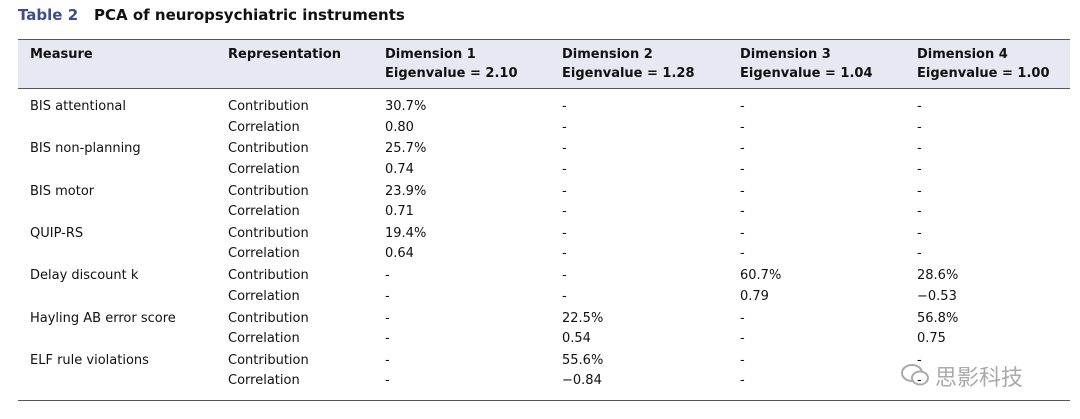 The height and width of the screenshot is (419, 1080). Describe the element at coordinates (399, 169) in the screenshot. I see `cell: 0.74` at that location.